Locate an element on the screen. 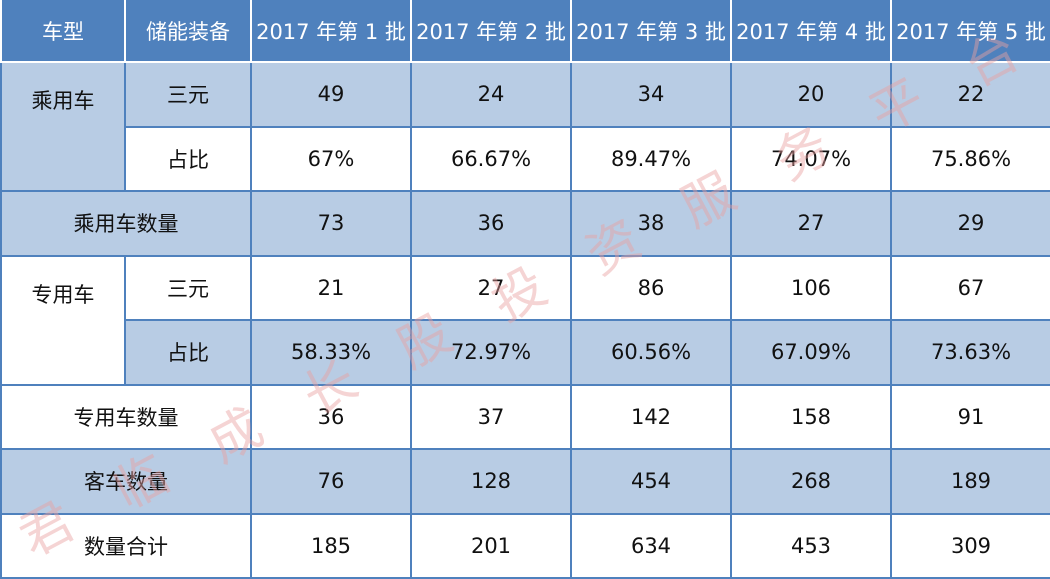 Image resolution: width=1050 pixels, height=579 pixels. table-cell: 268 is located at coordinates (811, 481).